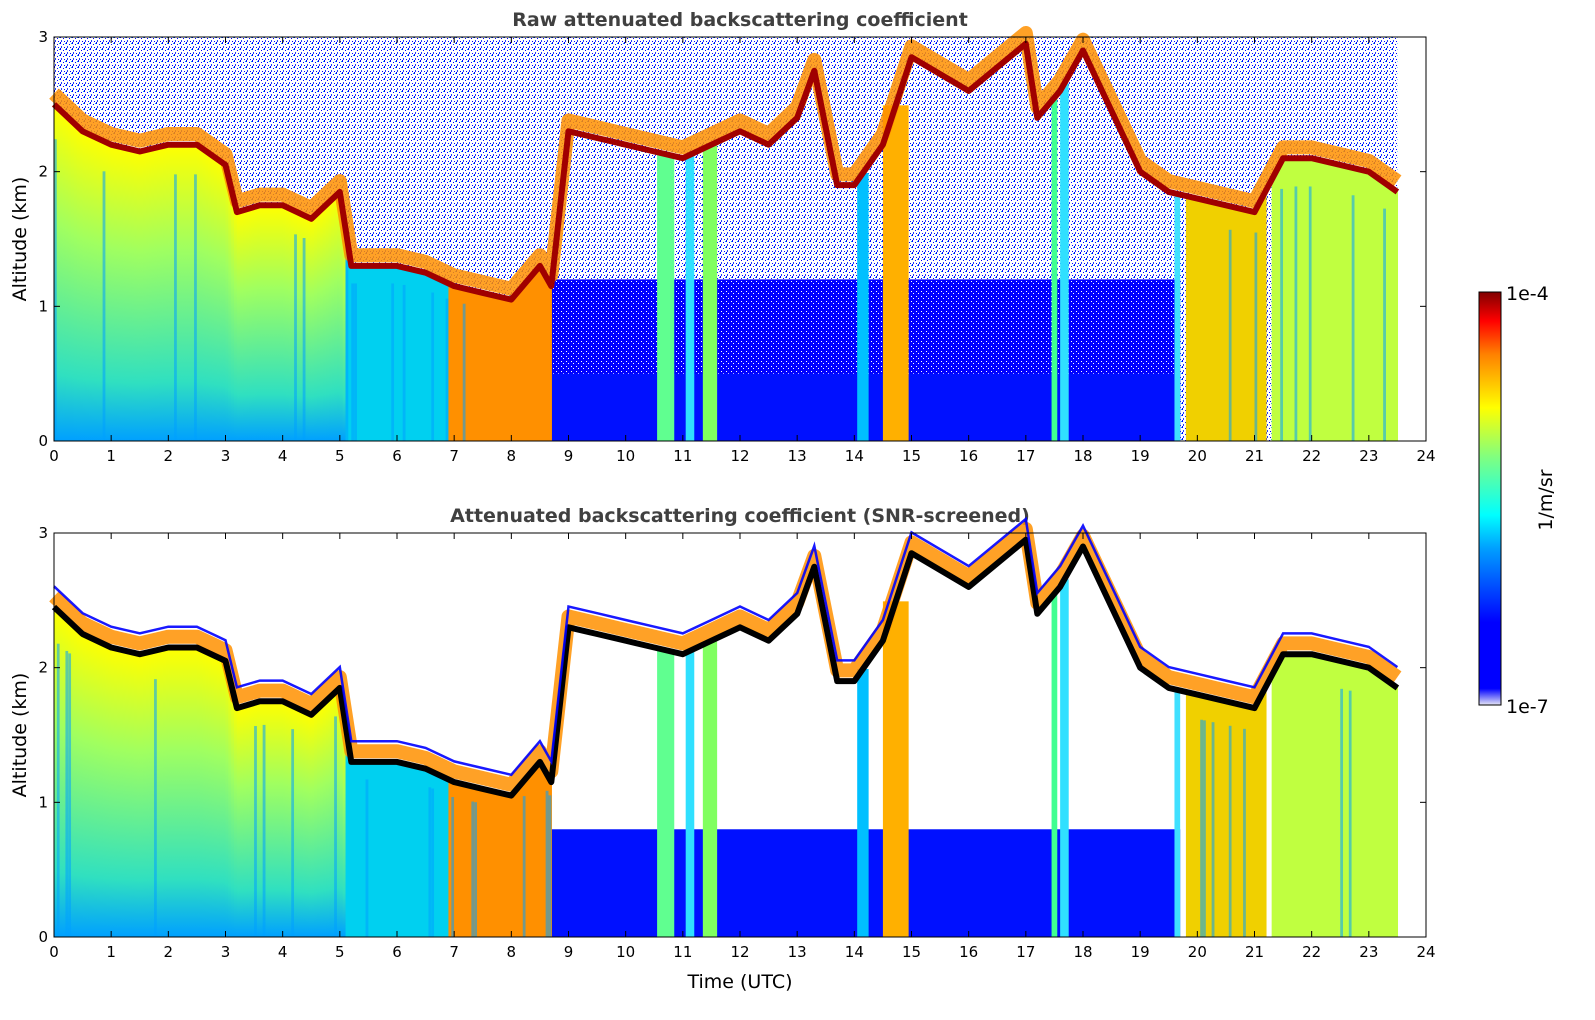 This screenshot has width=1595, height=1020. I want to click on x-tick-label: 18, so click(1082, 456).